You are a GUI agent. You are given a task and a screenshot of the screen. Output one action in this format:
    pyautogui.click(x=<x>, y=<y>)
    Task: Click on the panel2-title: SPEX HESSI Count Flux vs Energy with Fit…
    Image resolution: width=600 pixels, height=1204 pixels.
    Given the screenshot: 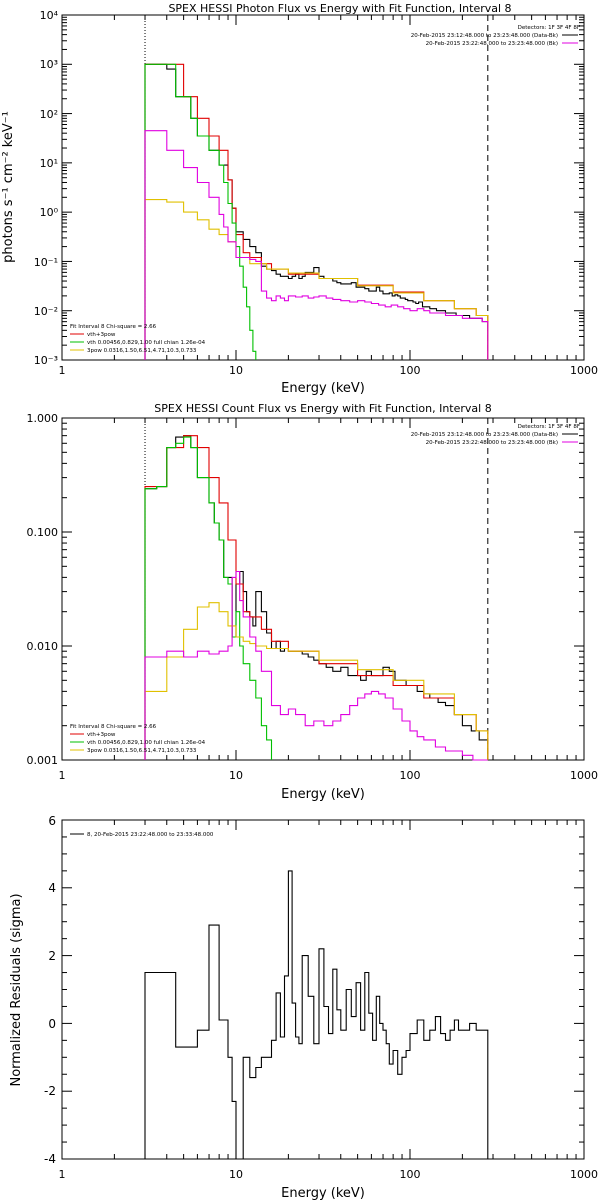 What is the action you would take?
    pyautogui.click(x=322, y=408)
    